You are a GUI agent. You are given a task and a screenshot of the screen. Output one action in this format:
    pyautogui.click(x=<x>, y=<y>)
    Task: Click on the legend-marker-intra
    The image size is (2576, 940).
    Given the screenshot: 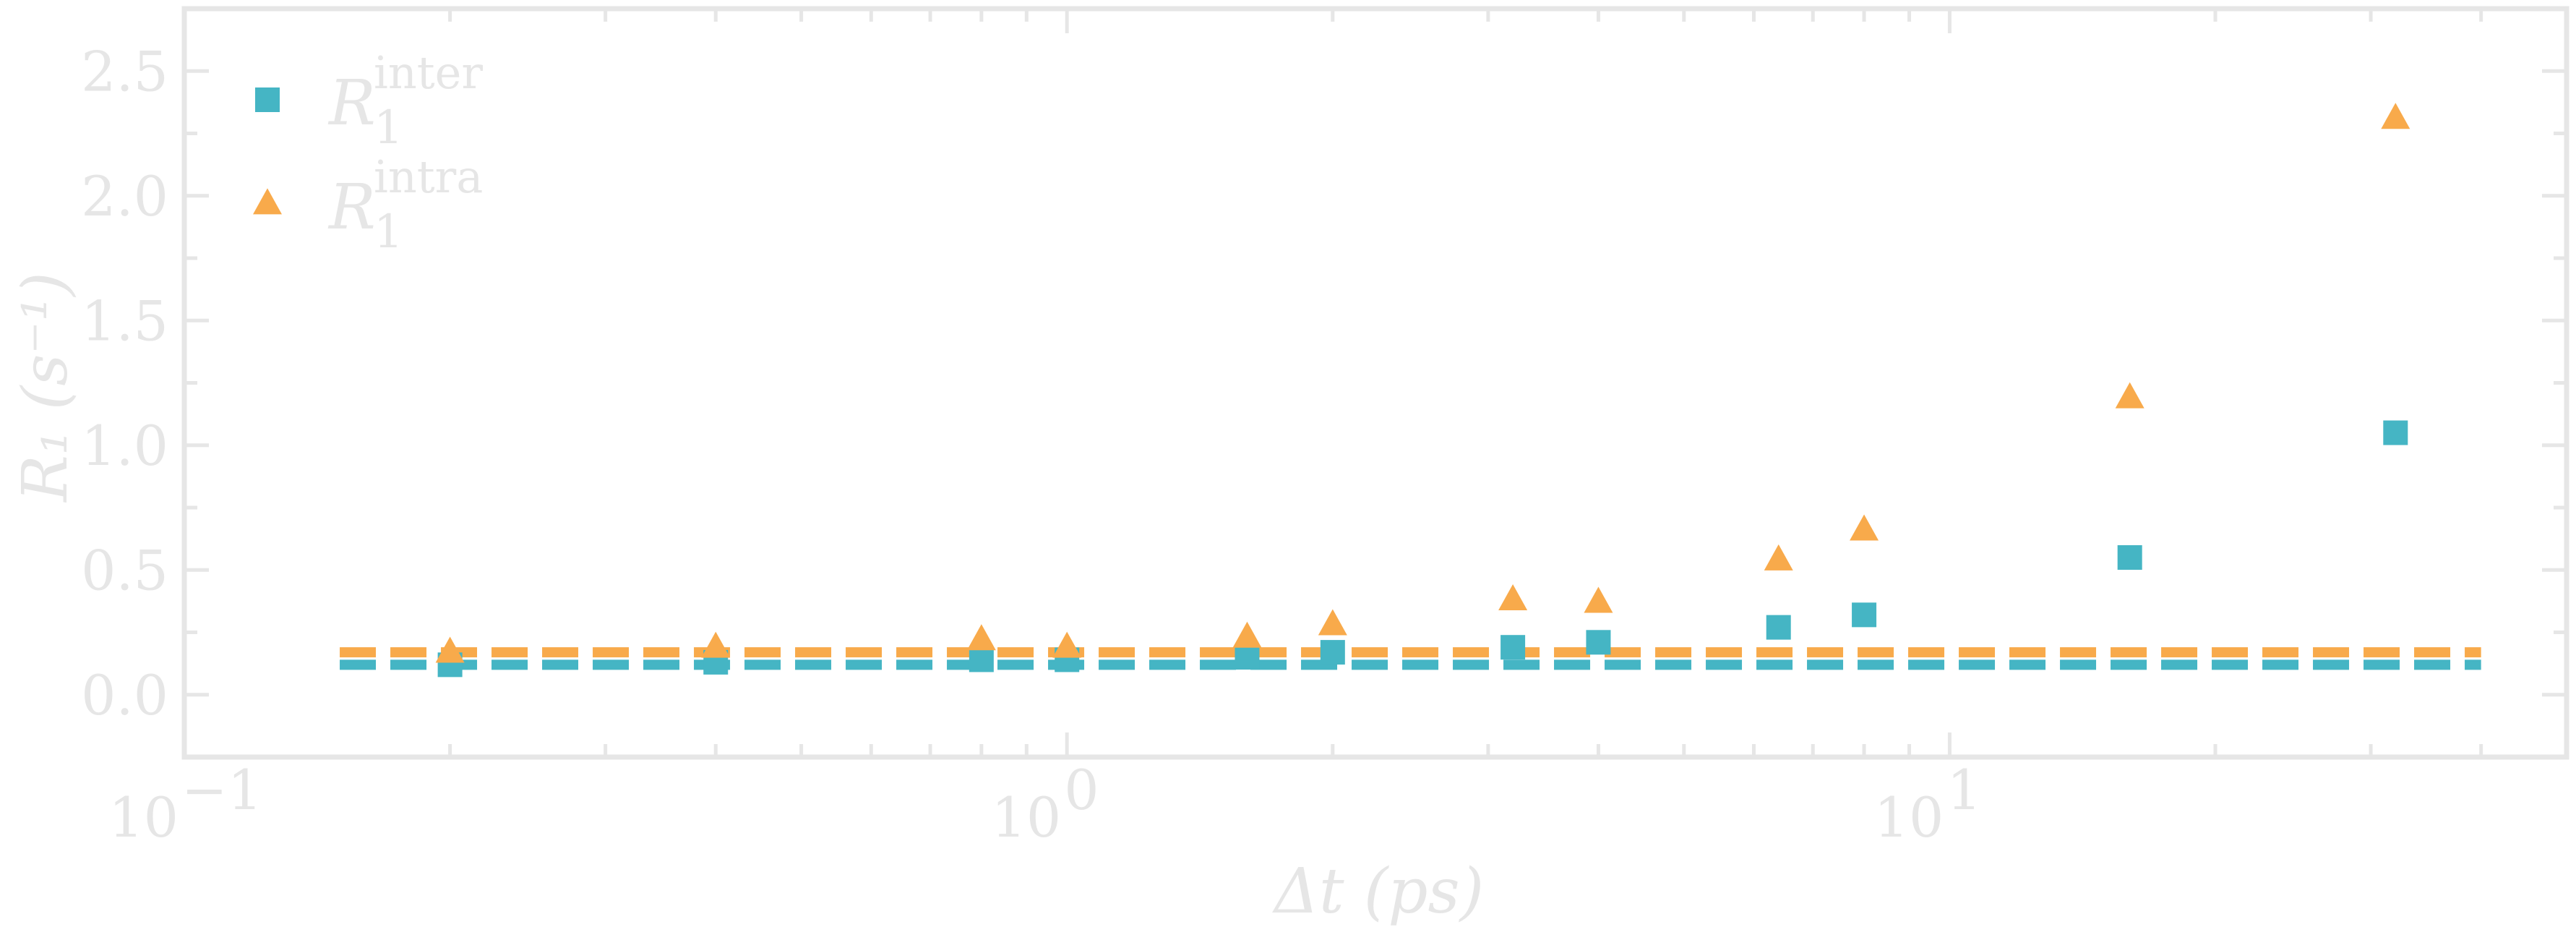 What is the action you would take?
    pyautogui.click(x=267, y=201)
    